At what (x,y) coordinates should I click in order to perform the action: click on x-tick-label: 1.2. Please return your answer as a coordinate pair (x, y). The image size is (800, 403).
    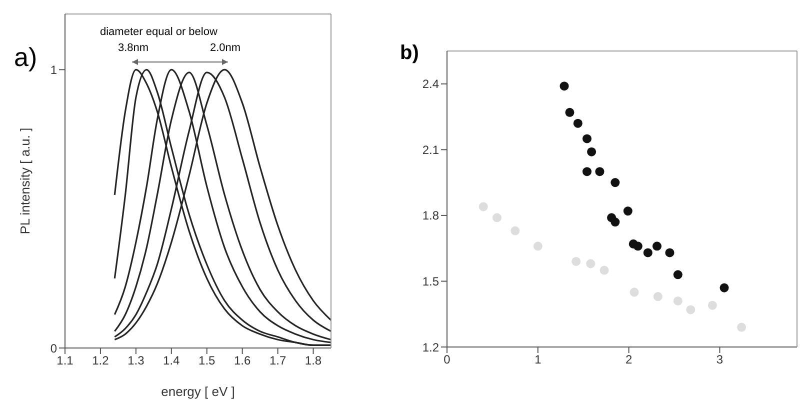
    Looking at the image, I should click on (101, 361).